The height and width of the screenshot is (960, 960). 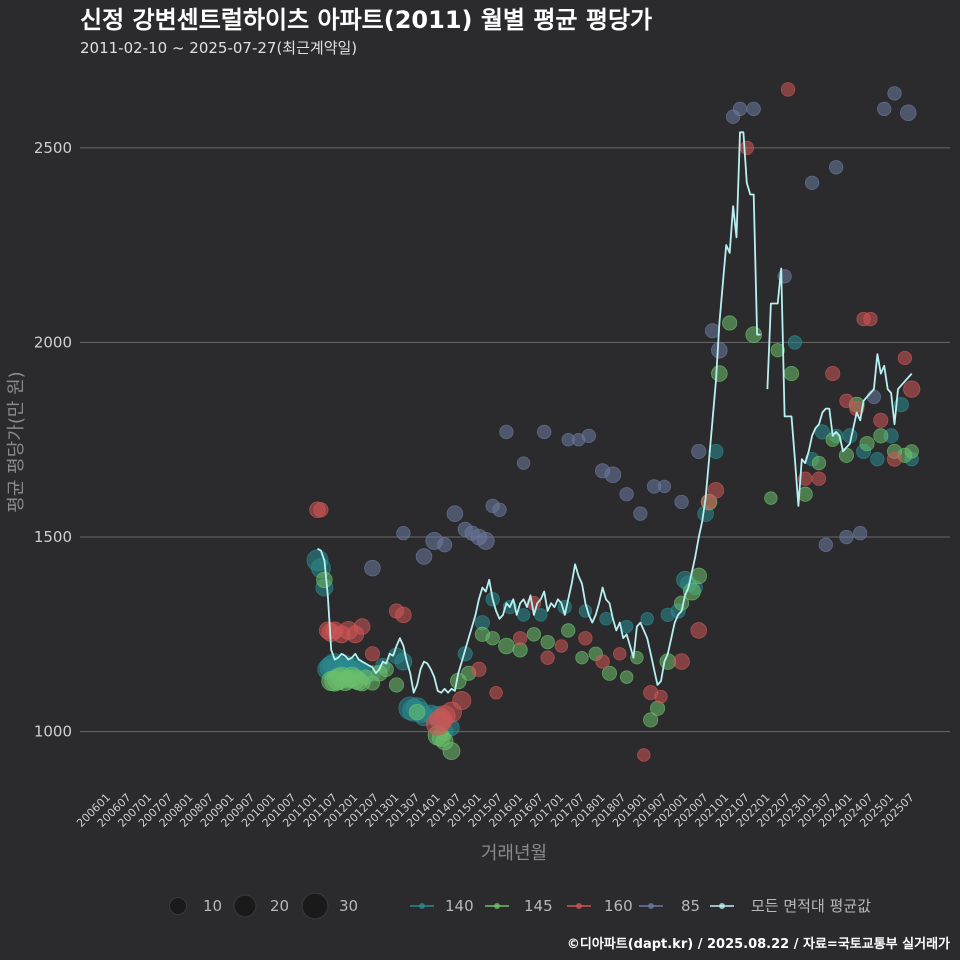 I want to click on x-axis-label: 거래년월, so click(x=514, y=853).